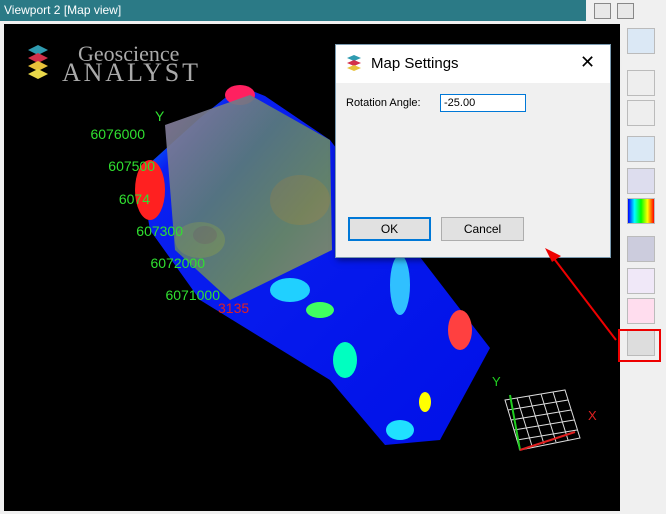  Describe the element at coordinates (383, 103) in the screenshot. I see `rotation-label: Rotation Angle:` at that location.